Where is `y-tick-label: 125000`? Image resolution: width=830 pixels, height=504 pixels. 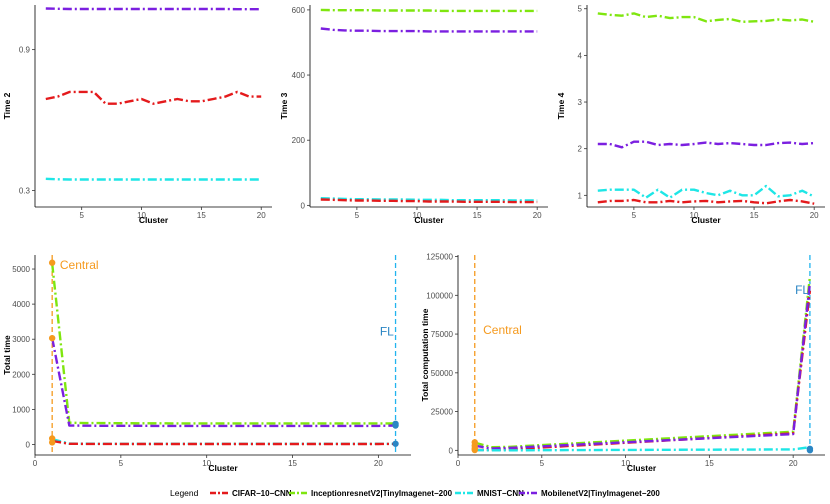 y-tick-label: 125000 is located at coordinates (439, 257).